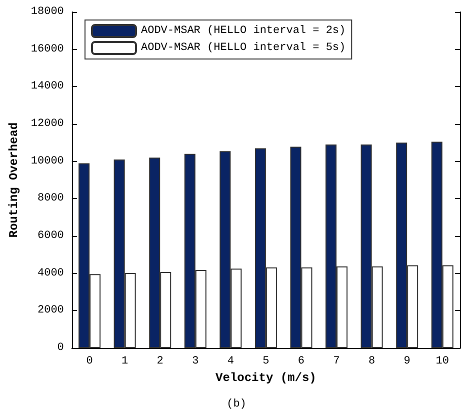 This screenshot has width=473, height=420. I want to click on x-tick-label: 10, so click(442, 362).